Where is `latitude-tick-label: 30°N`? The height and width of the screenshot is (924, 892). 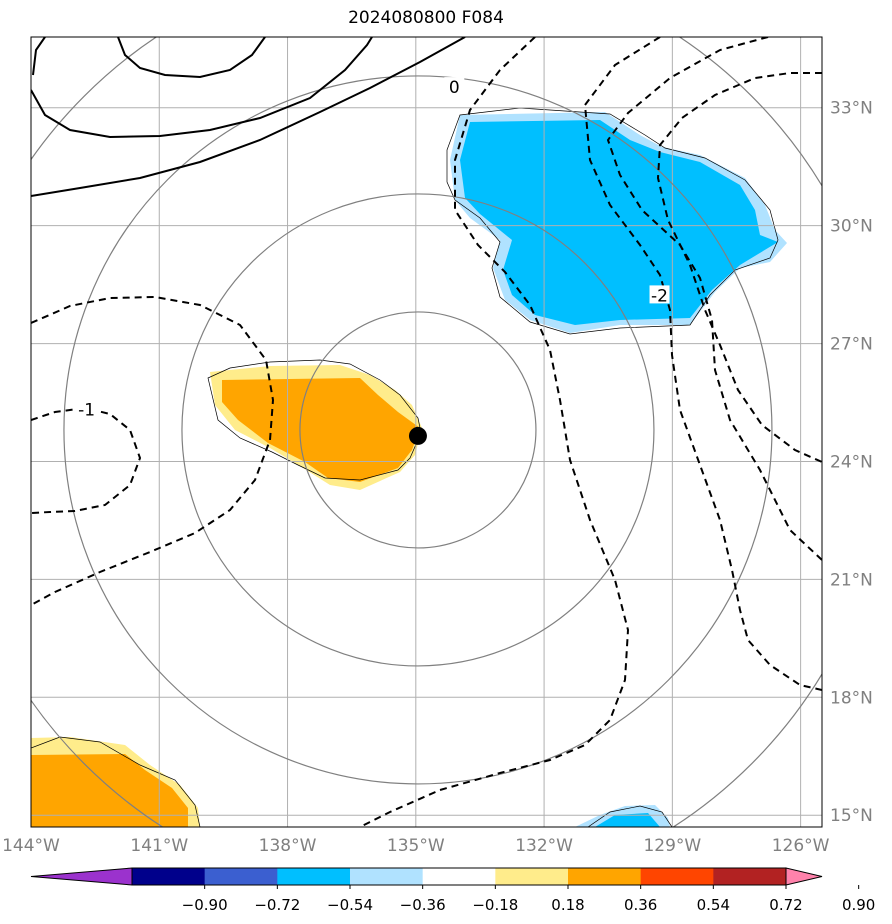
latitude-tick-label: 30°N is located at coordinates (851, 227).